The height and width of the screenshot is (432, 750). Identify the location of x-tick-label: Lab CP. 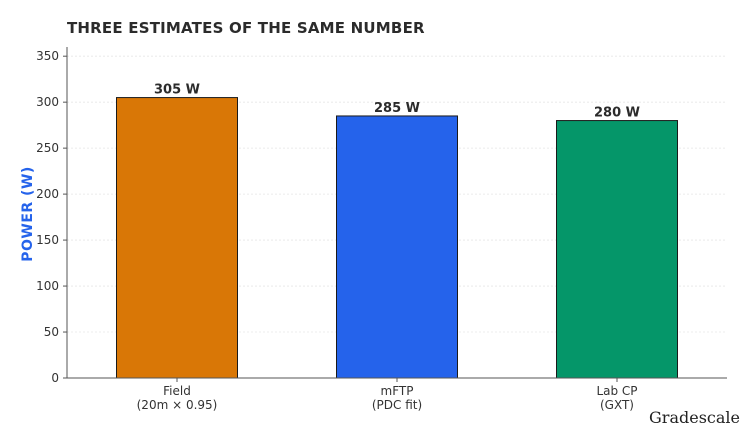
(616, 391).